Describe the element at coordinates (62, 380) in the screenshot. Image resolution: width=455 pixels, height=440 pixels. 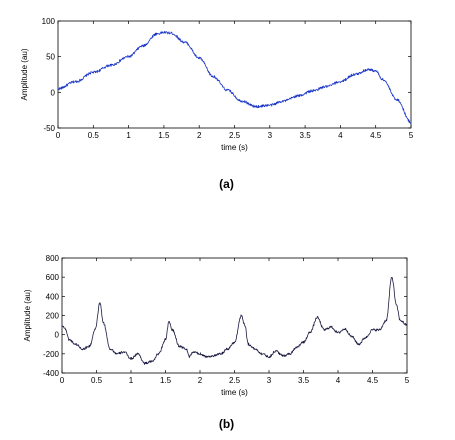
I see `x-tick-label: 0` at that location.